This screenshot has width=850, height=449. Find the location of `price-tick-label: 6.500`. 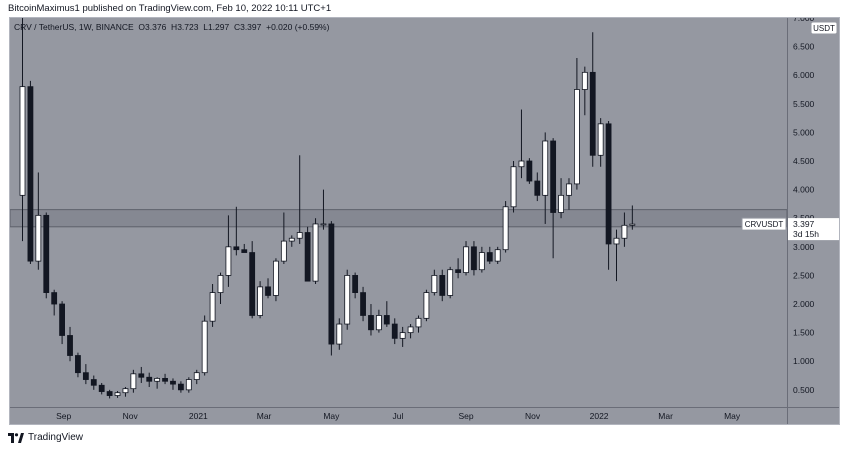

price-tick-label: 6.500 is located at coordinates (804, 47).